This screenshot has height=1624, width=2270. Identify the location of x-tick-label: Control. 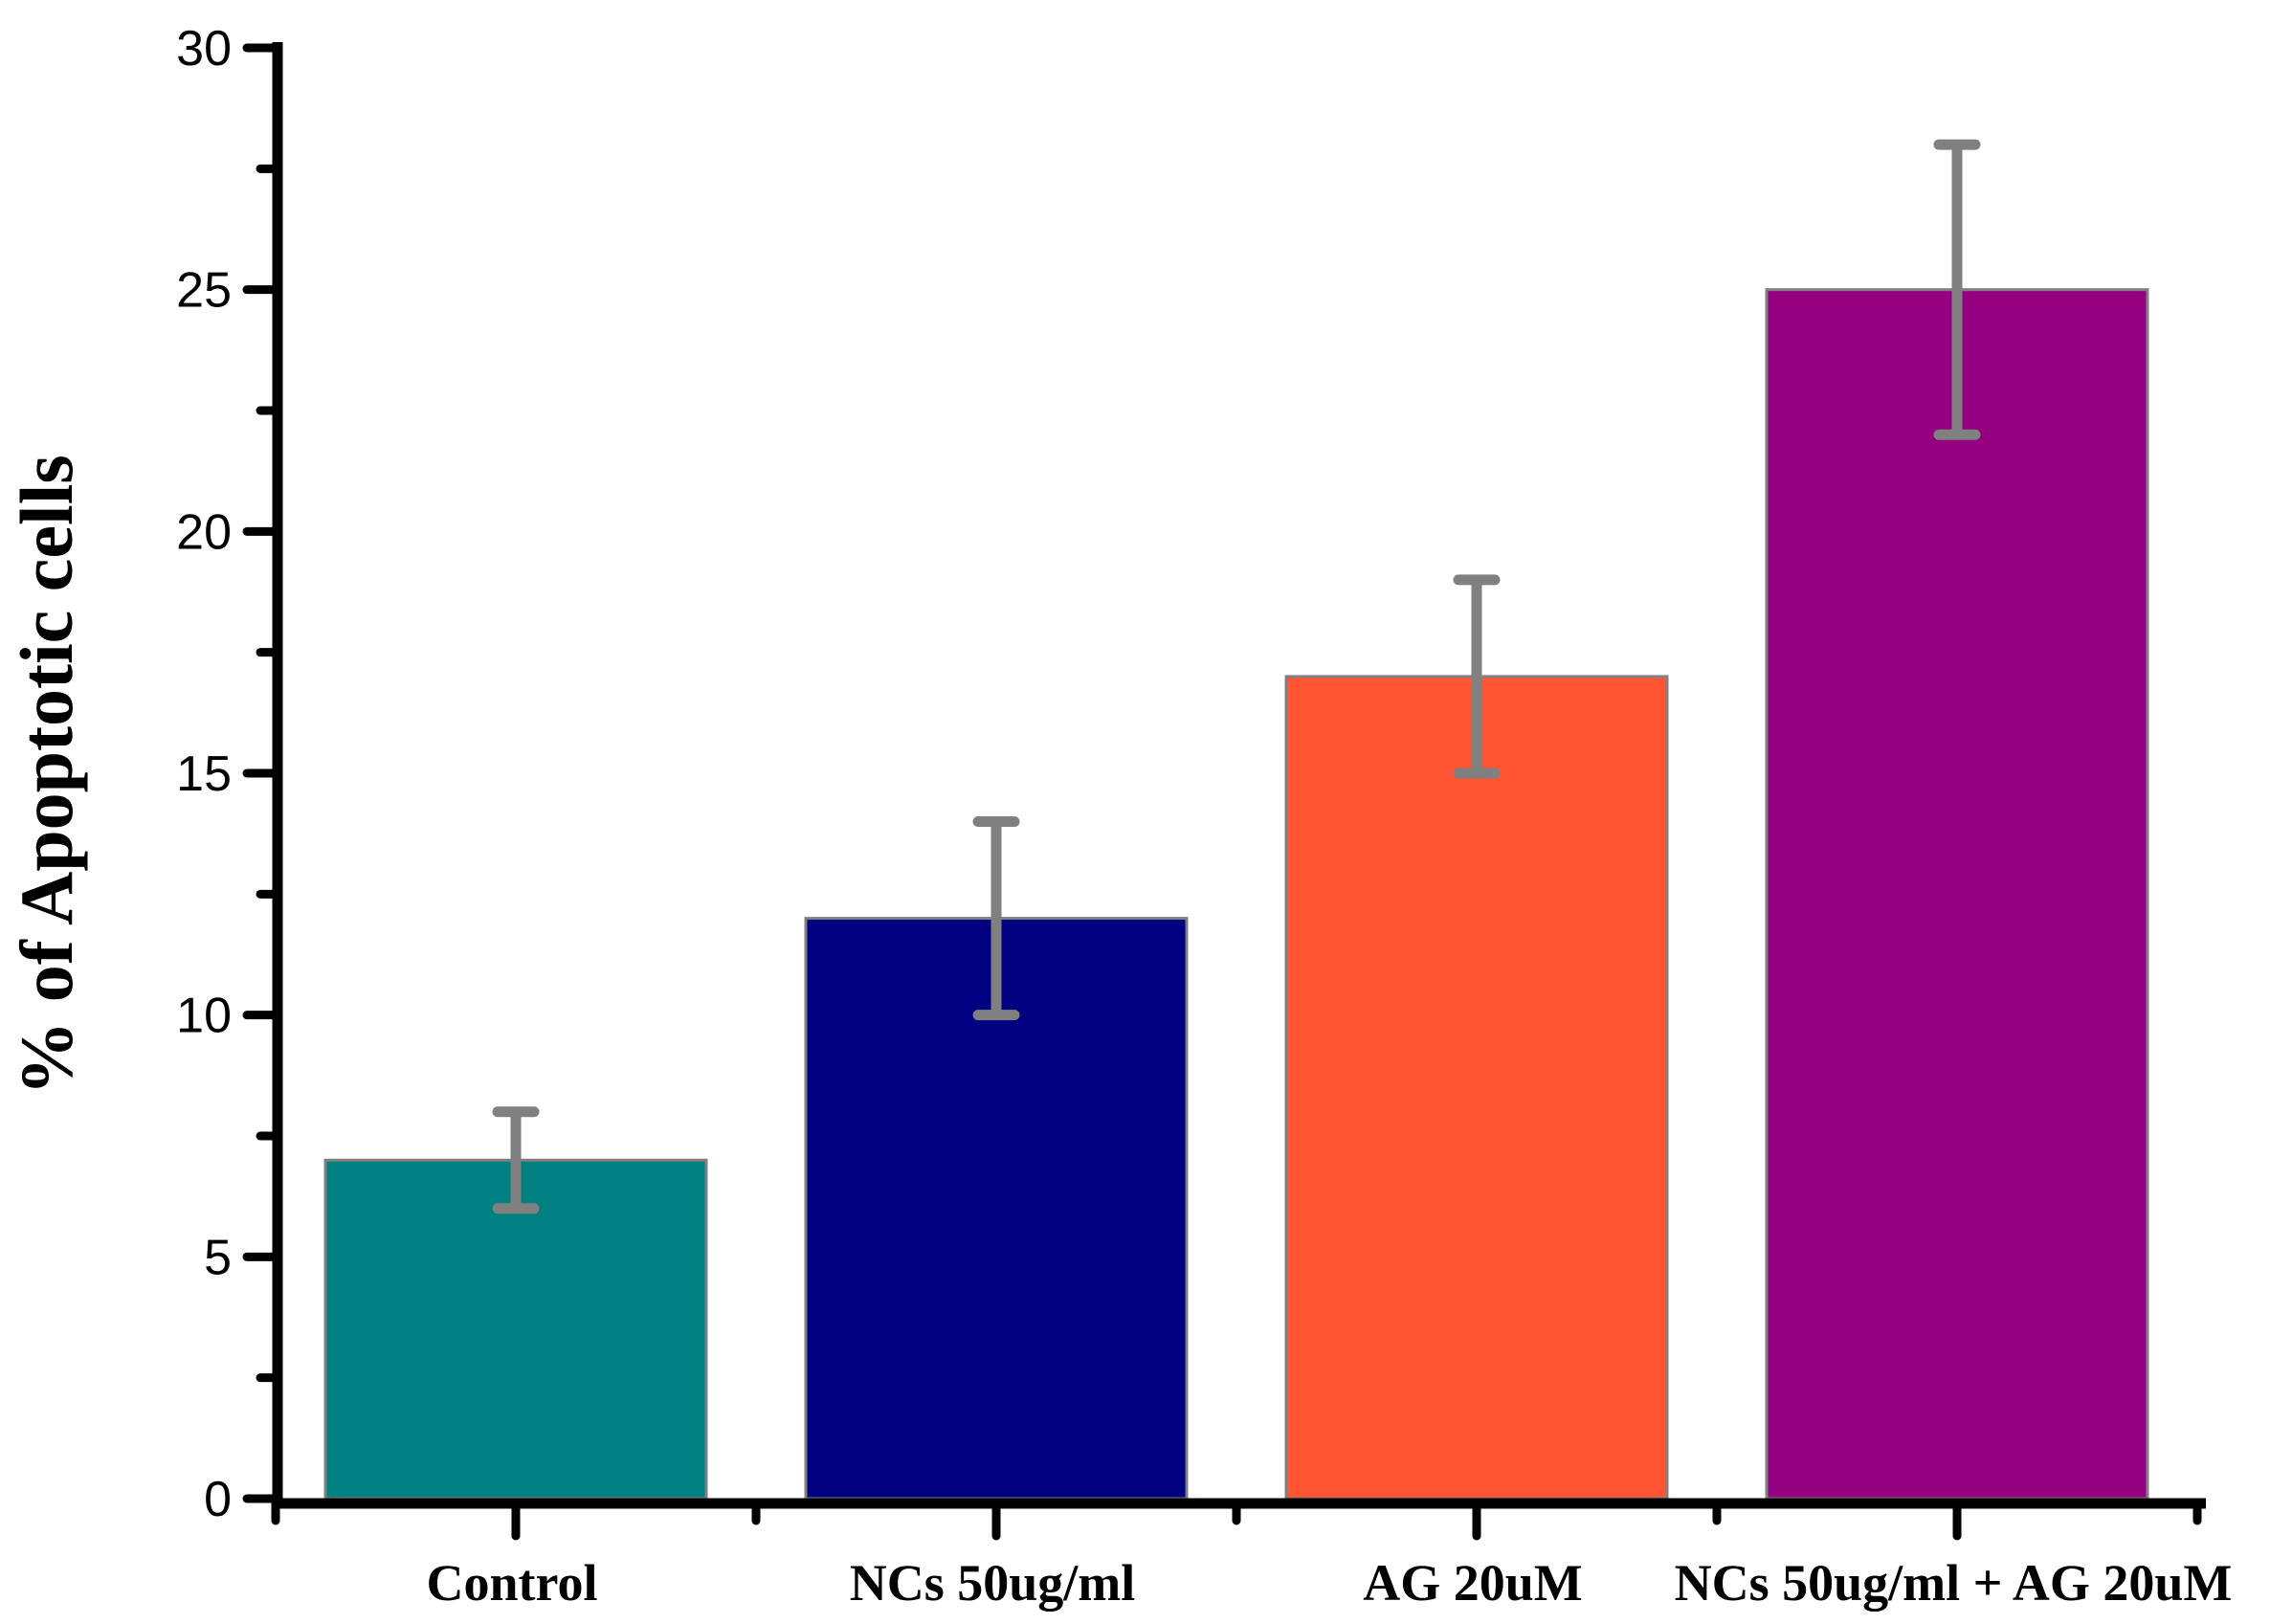
(511, 1583).